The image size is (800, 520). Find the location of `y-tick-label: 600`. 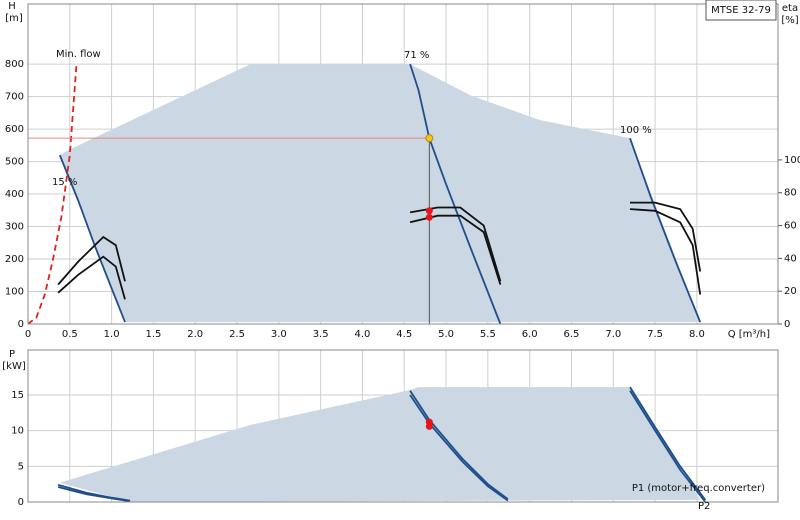

y-tick-label: 600 is located at coordinates (14, 129).